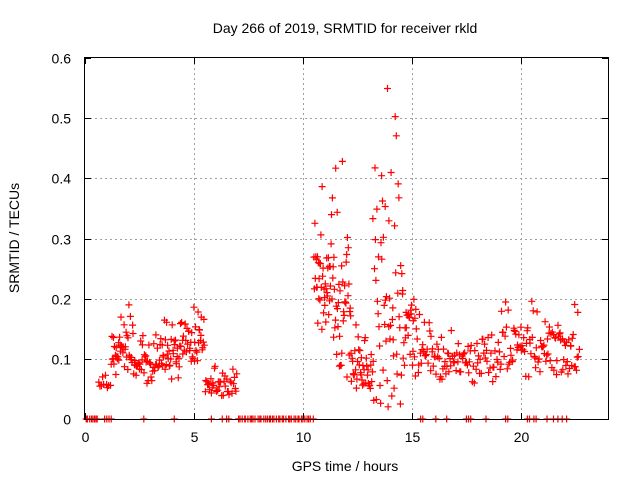 Image resolution: width=640 pixels, height=480 pixels. Describe the element at coordinates (413, 437) in the screenshot. I see `x-tick-label: 15` at that location.